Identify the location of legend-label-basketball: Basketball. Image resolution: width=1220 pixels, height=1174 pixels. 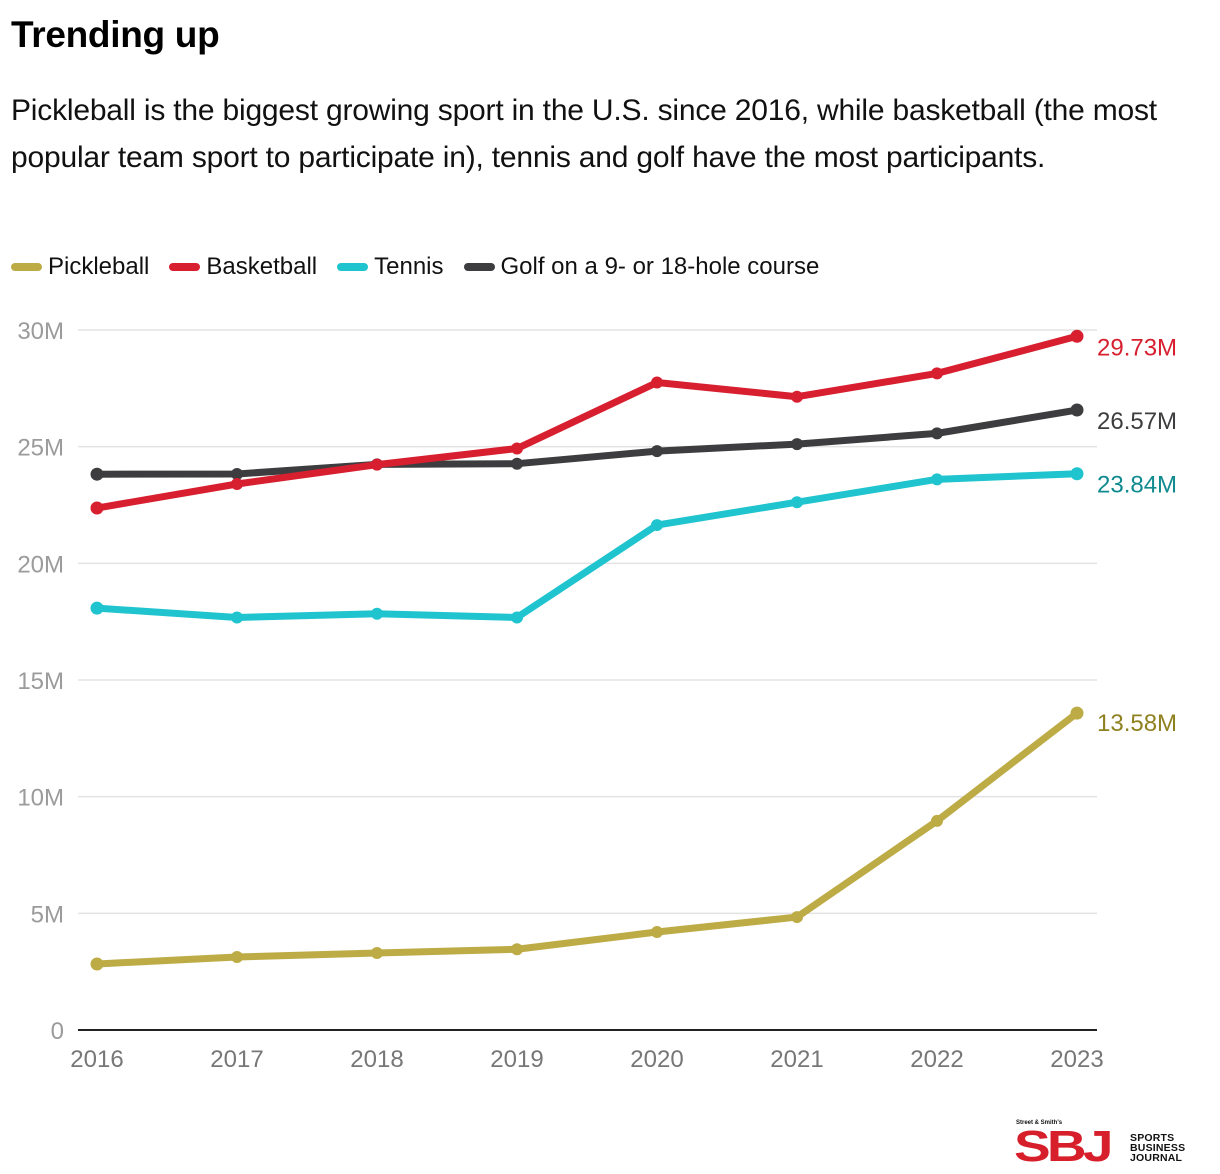
(262, 266).